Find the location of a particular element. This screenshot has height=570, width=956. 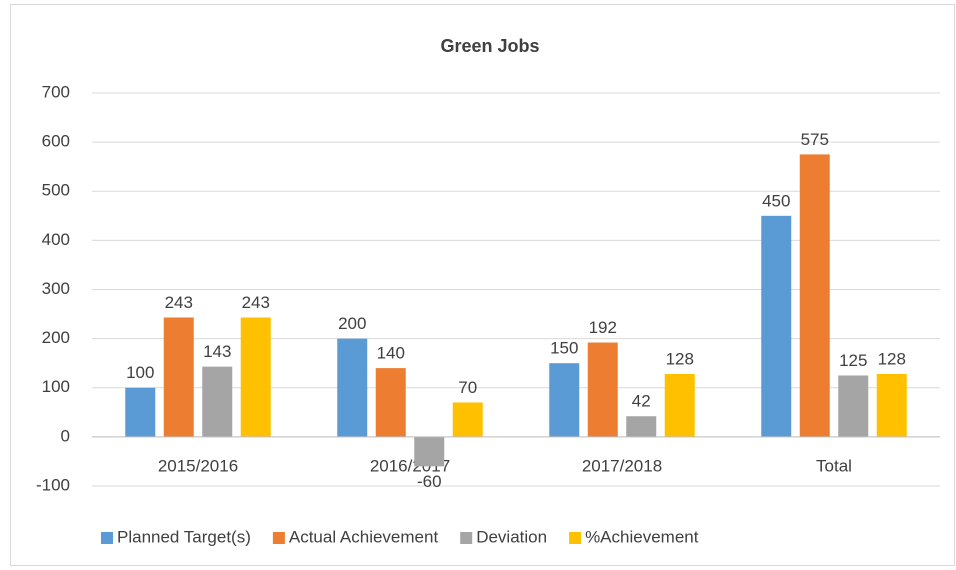

data-label: 42 is located at coordinates (641, 401).